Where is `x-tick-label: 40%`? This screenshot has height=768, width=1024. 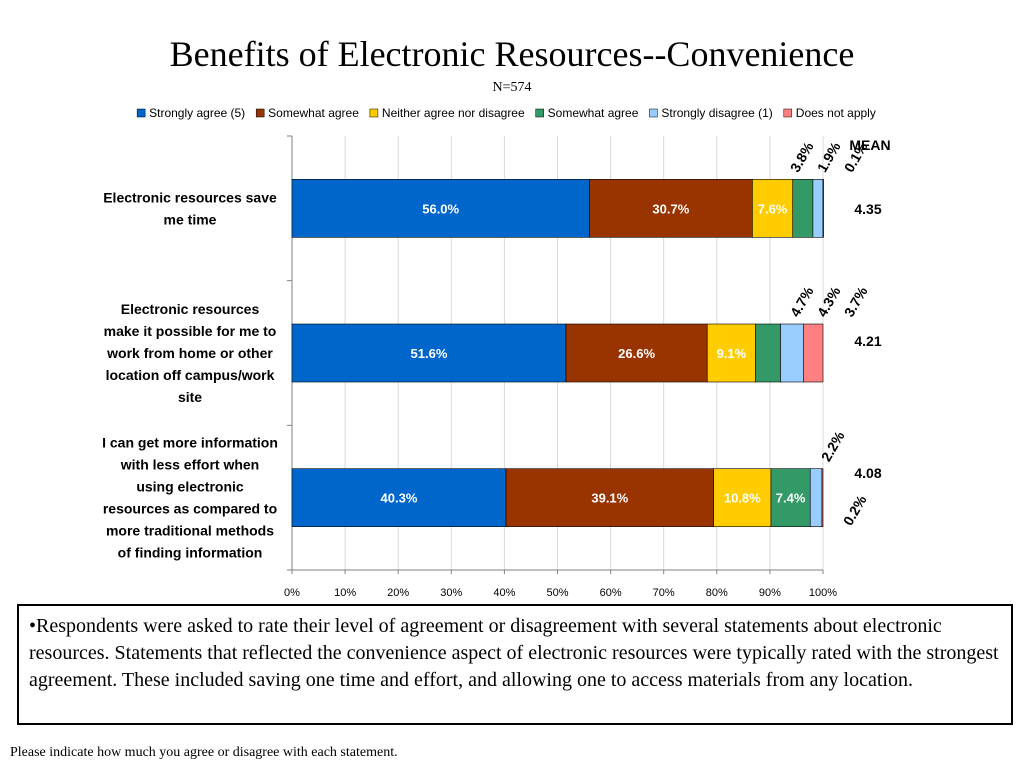
x-tick-label: 40% is located at coordinates (504, 593).